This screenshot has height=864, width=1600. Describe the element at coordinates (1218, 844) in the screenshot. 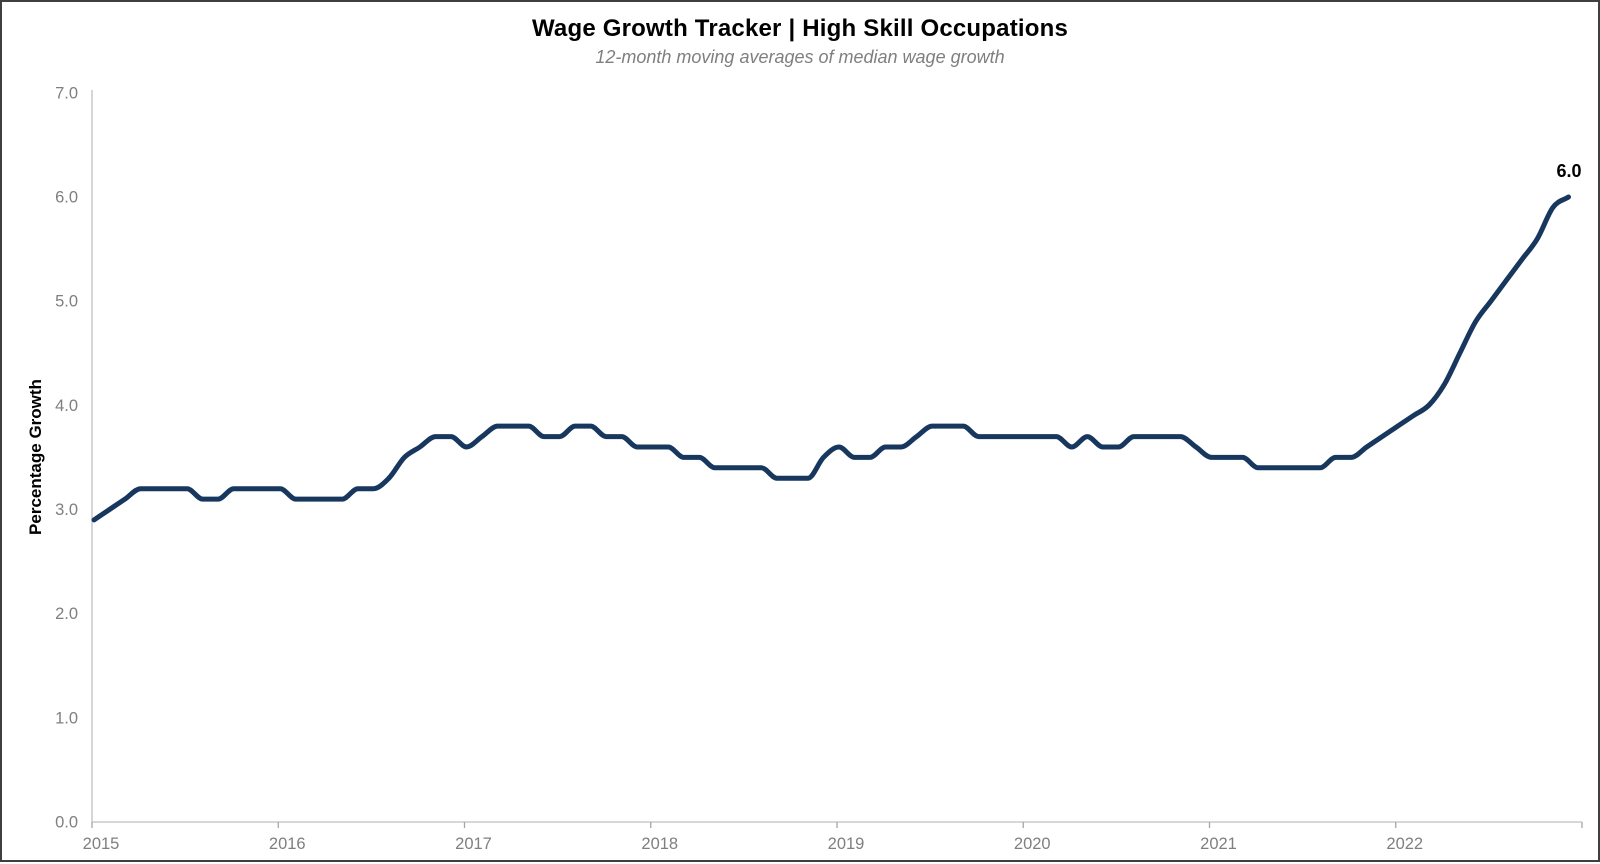

I see `x-axis-label: 2021` at that location.